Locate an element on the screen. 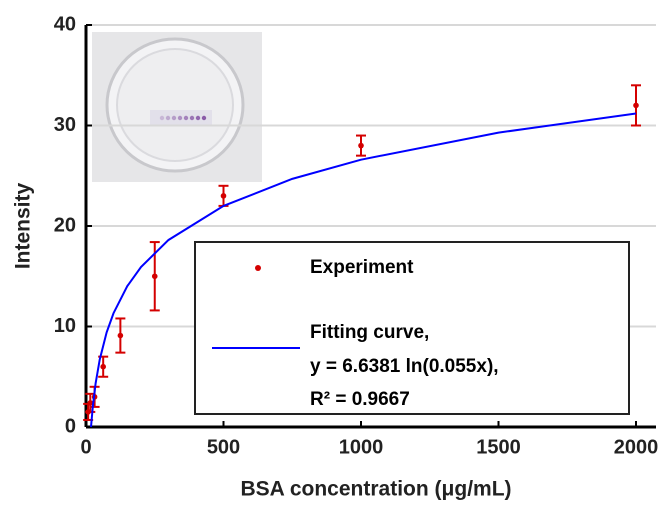 The height and width of the screenshot is (505, 668). x-tick-label: 0 is located at coordinates (85, 447).